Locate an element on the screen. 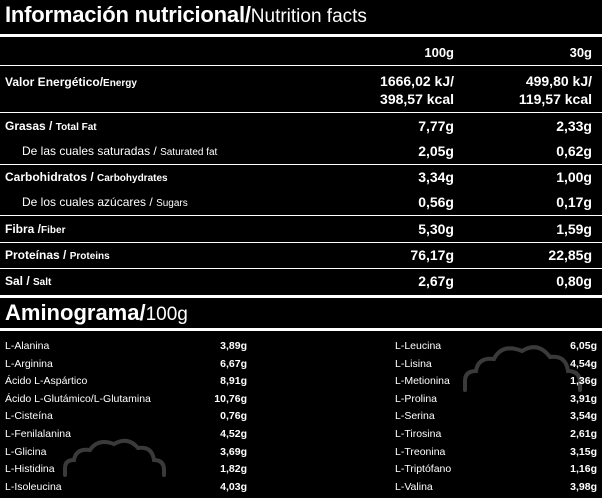  amino-name: L-Prolina is located at coordinates (416, 398).